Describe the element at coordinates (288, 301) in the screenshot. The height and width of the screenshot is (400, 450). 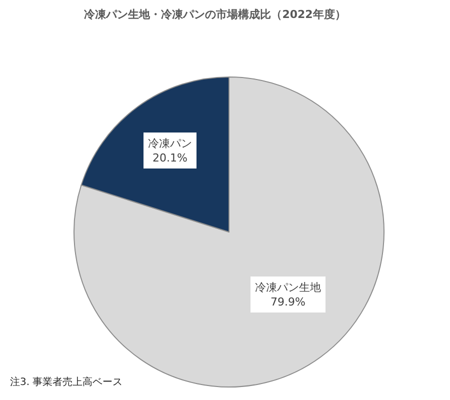
I see `data-label: 79.9%` at that location.